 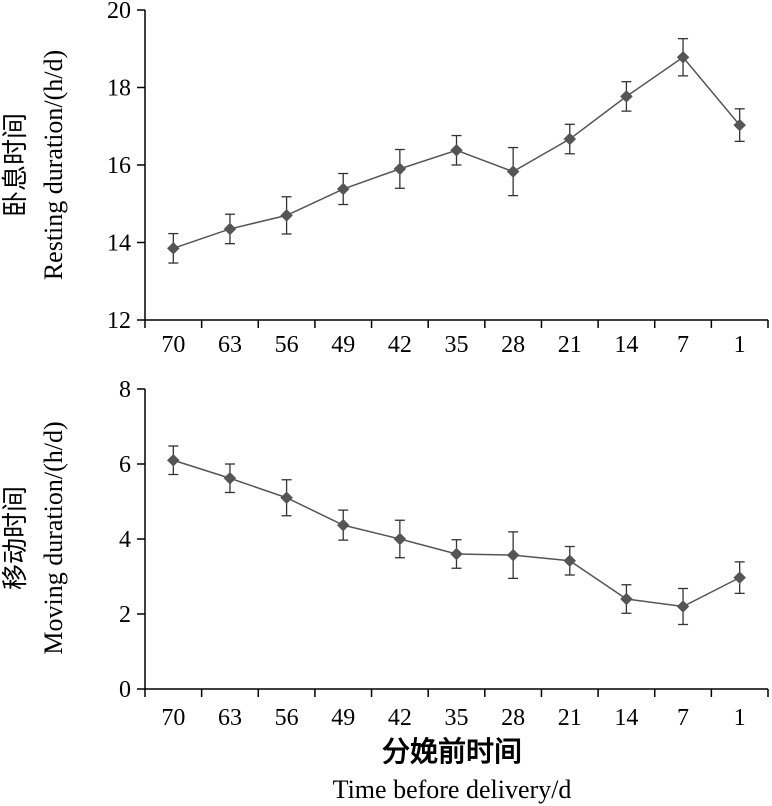 What do you see at coordinates (119, 244) in the screenshot?
I see `resting-y-tick-label: 14` at bounding box center [119, 244].